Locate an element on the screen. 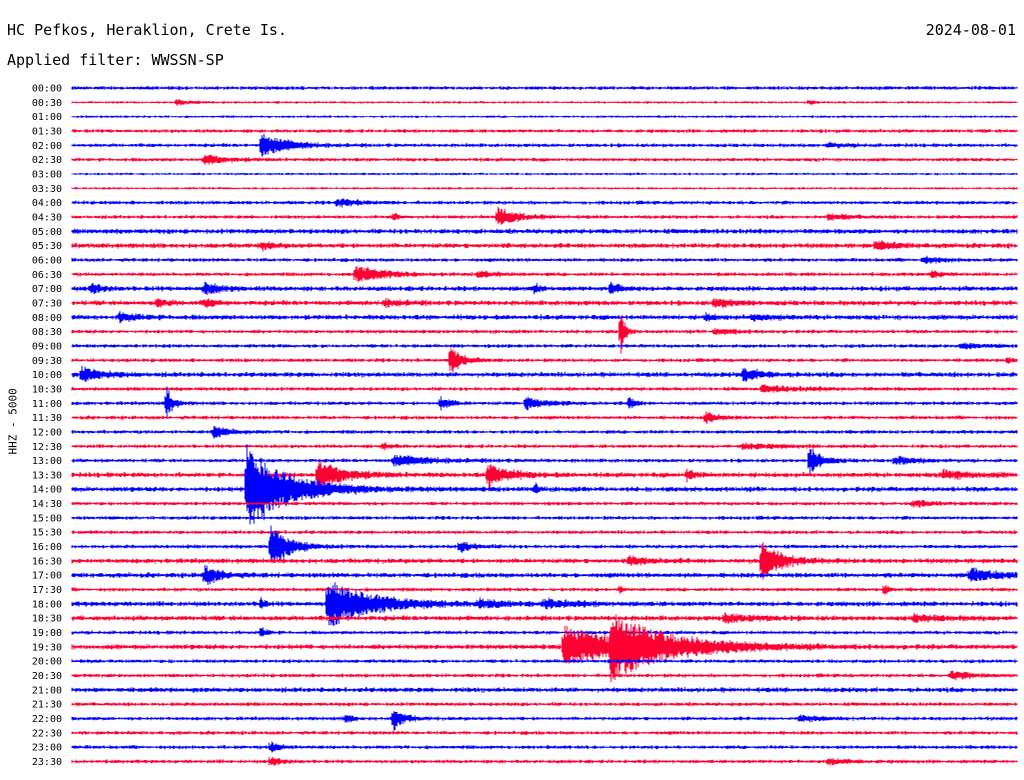  station-title: HC Pefkos, Heraklion, Crete Is. is located at coordinates (147, 30).